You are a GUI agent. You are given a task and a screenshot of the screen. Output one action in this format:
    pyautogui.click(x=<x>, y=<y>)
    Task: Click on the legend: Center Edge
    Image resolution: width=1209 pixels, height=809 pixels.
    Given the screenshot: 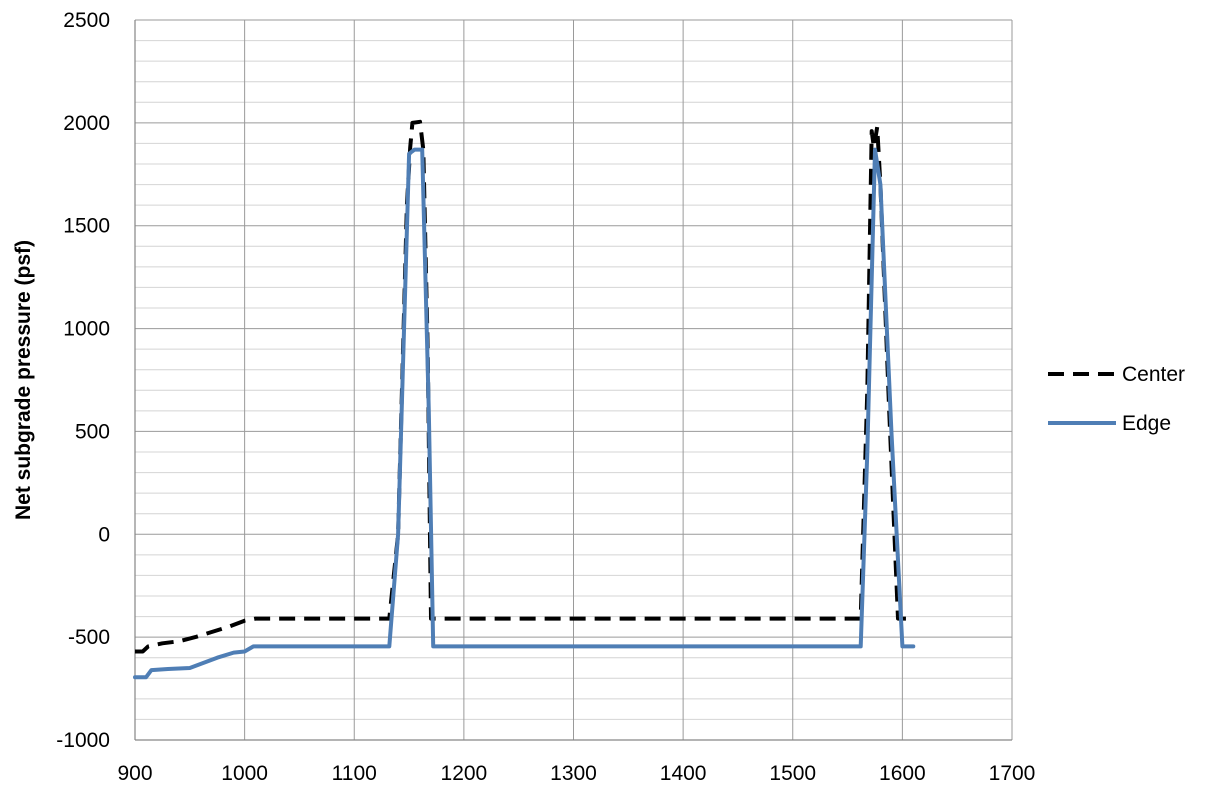 What is the action you would take?
    pyautogui.click(x=1116, y=399)
    